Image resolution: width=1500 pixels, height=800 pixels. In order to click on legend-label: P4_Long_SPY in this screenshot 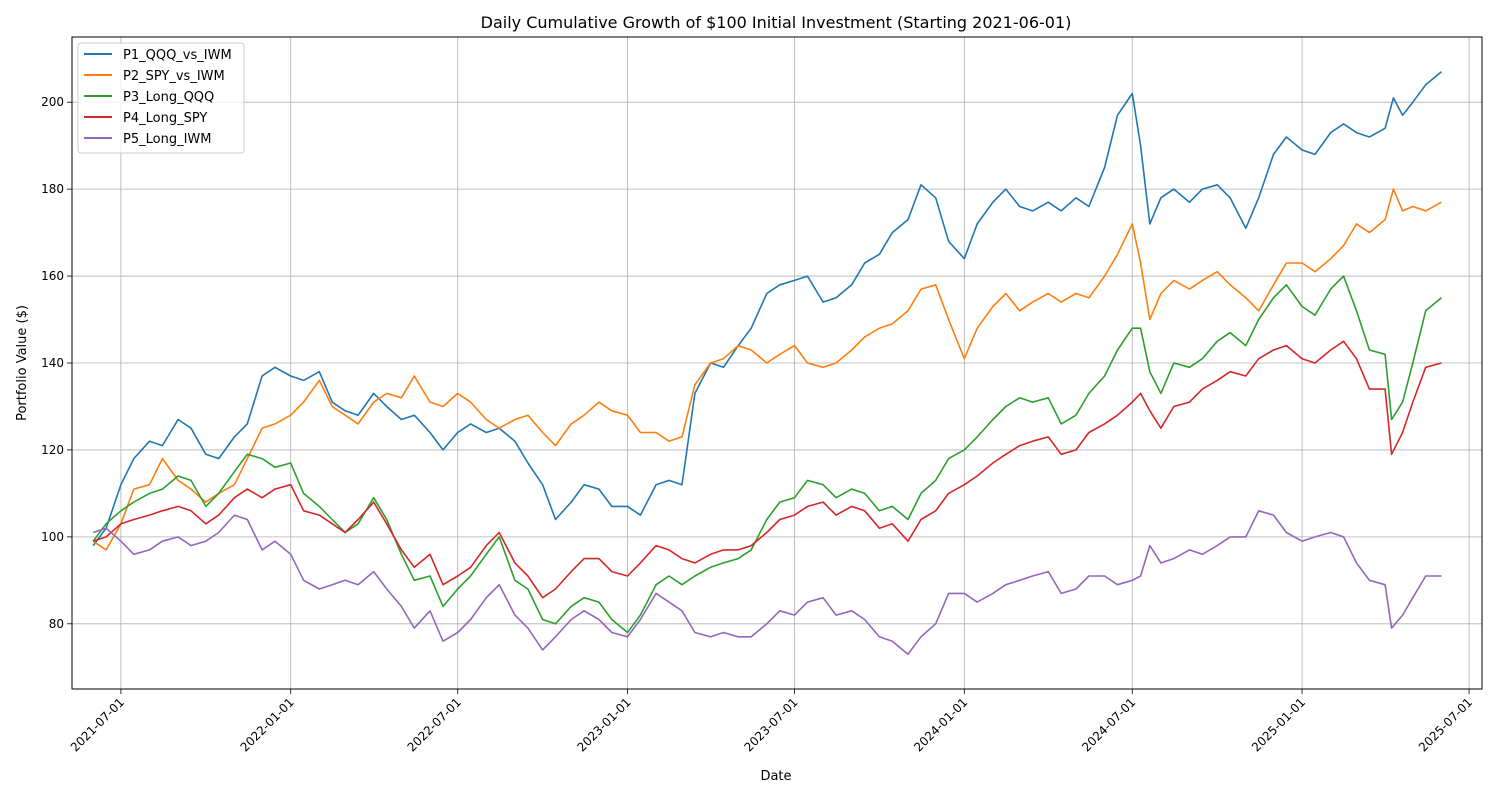, I will do `click(165, 118)`.